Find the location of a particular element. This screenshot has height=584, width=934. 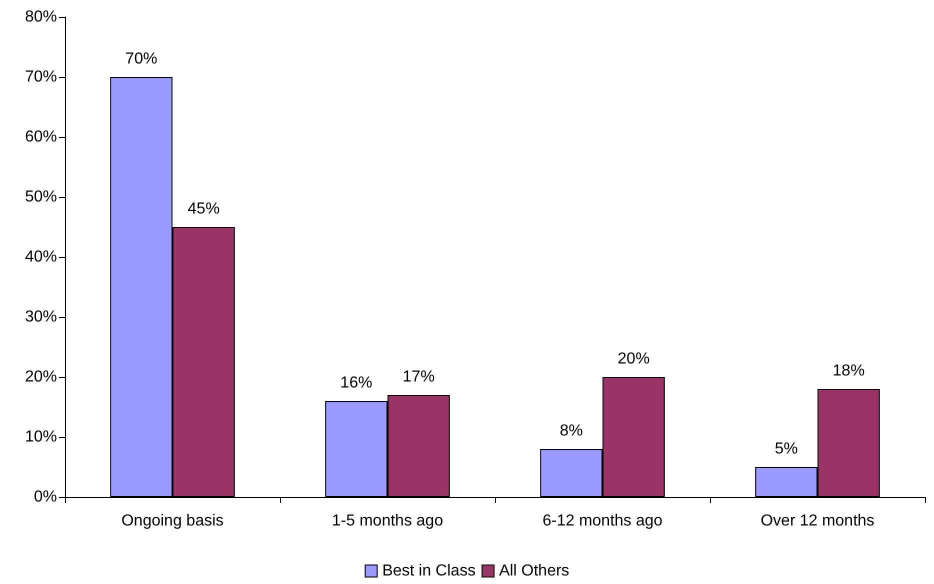

data-label: 5% is located at coordinates (786, 449).